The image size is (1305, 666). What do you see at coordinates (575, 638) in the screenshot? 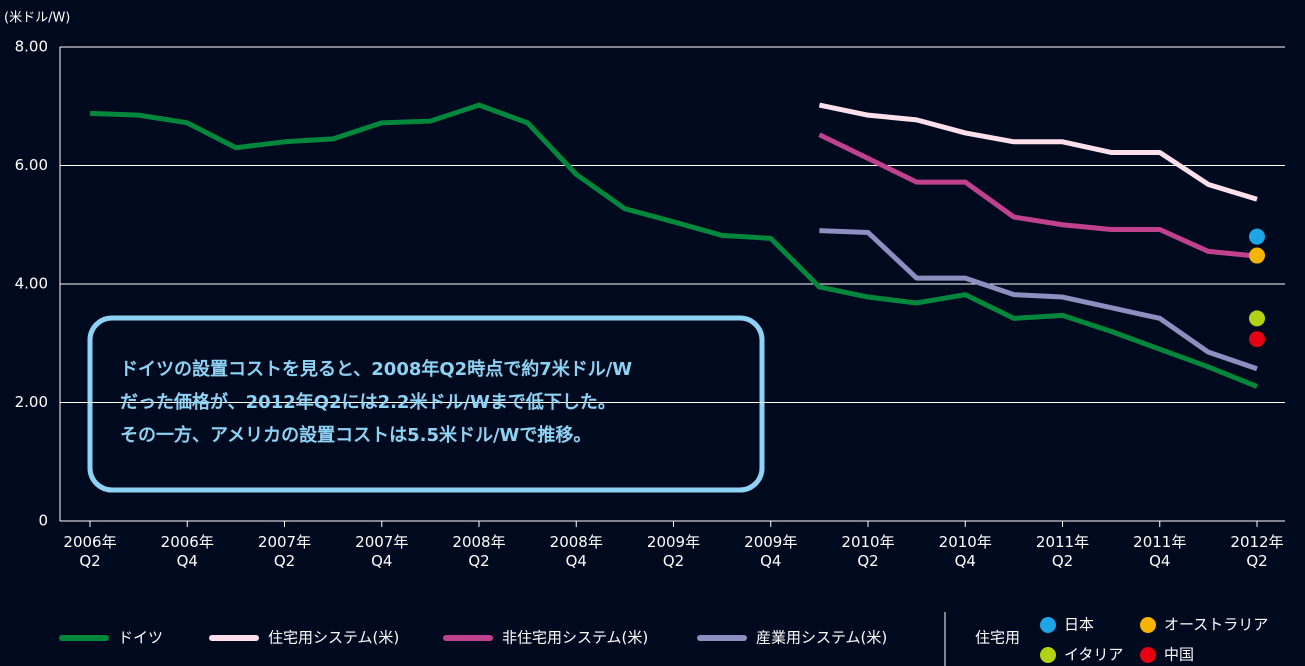
I see `legend-label: 非住宅用システム(米)` at bounding box center [575, 638].